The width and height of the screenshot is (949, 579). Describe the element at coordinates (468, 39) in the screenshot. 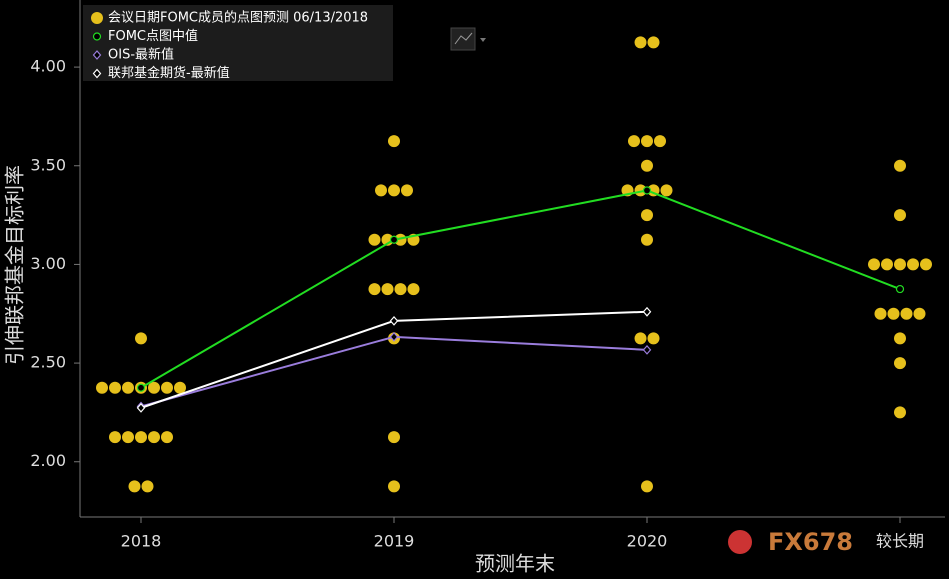

I see `chart-widget` at that location.